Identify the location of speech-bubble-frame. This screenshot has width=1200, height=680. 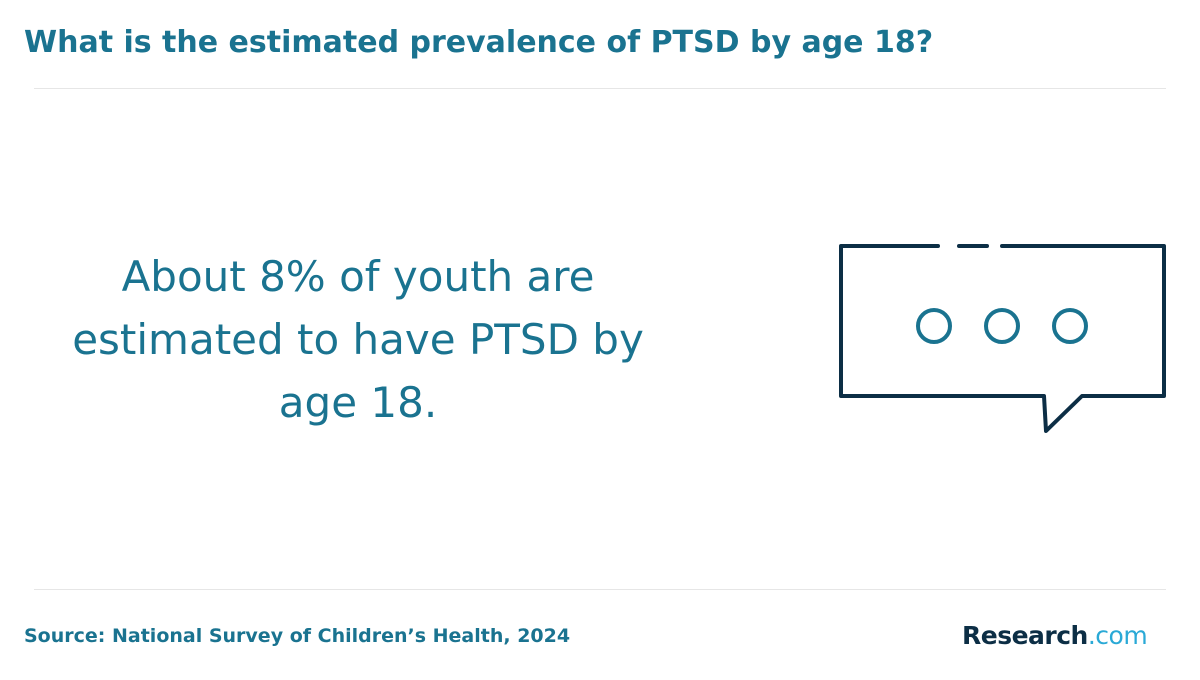
(1002, 338).